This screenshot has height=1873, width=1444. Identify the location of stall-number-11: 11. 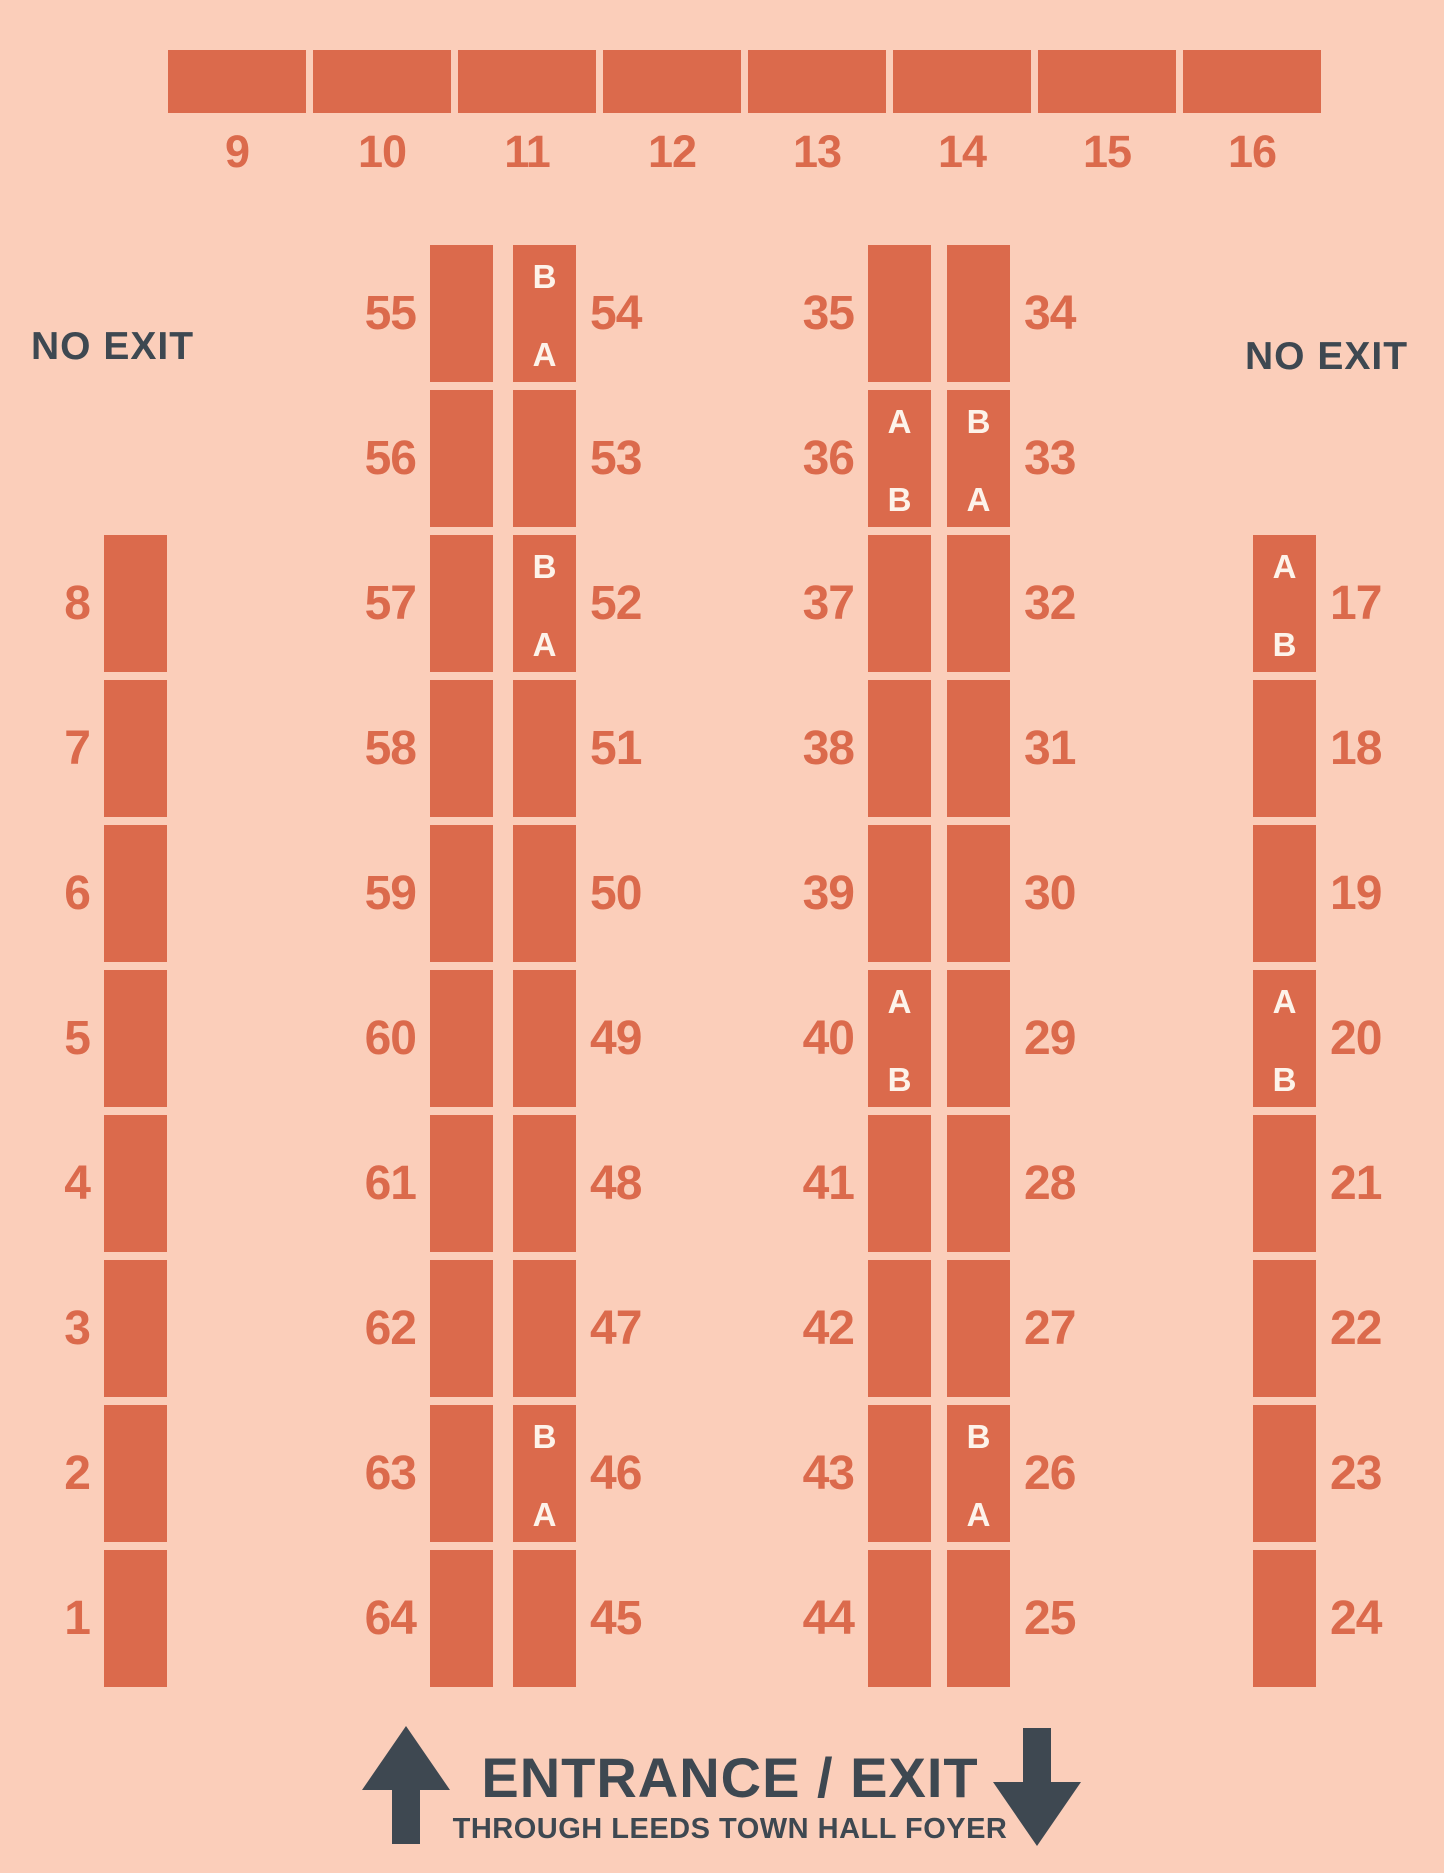
(527, 151).